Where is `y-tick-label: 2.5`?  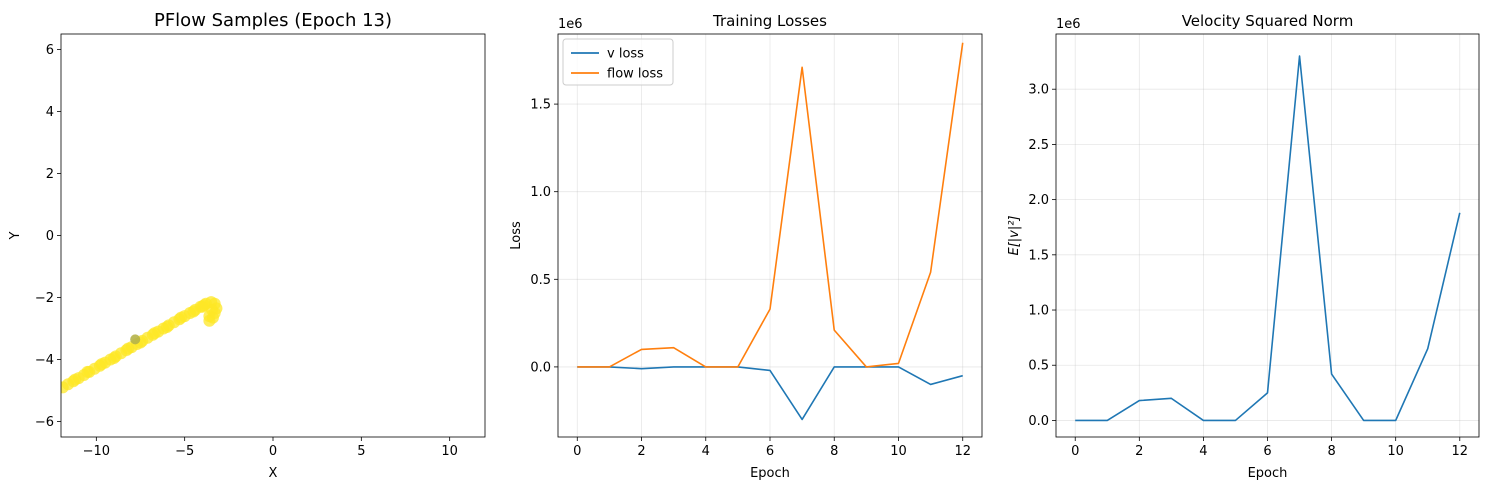
y-tick-label: 2.5 is located at coordinates (1038, 145).